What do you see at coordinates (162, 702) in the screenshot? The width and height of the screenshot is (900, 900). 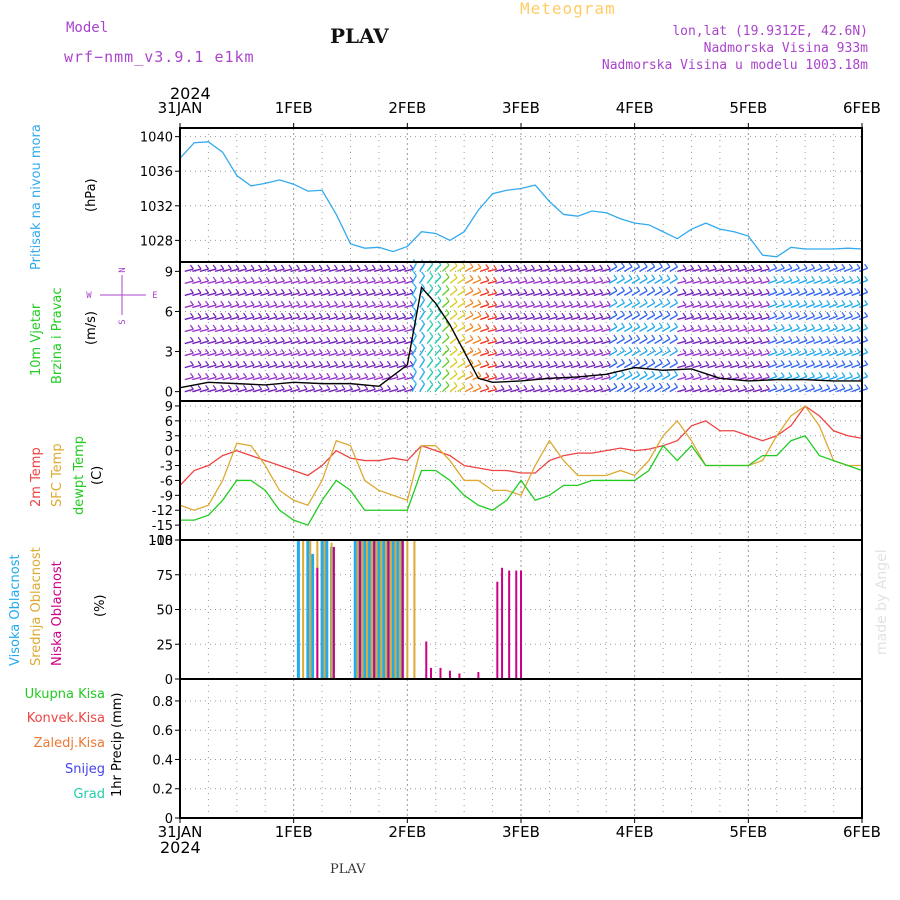 I see `y-tick-label: 0.8` at bounding box center [162, 702].